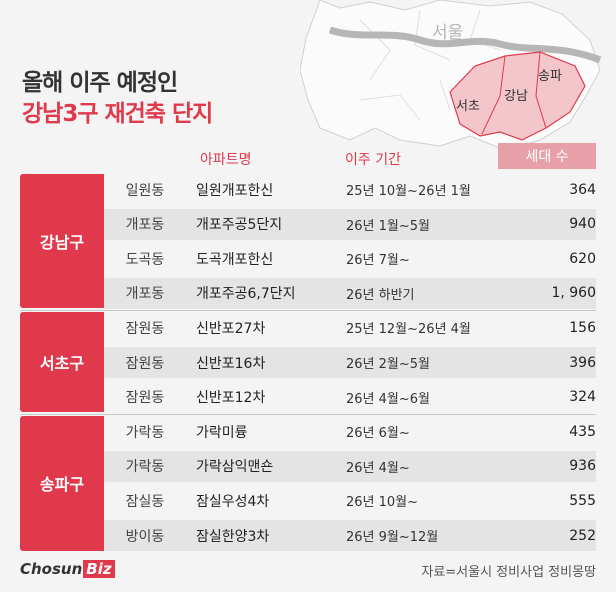  I want to click on table-row: 도곡동 도곡개포한신 26년 7월~ 620, so click(350, 258).